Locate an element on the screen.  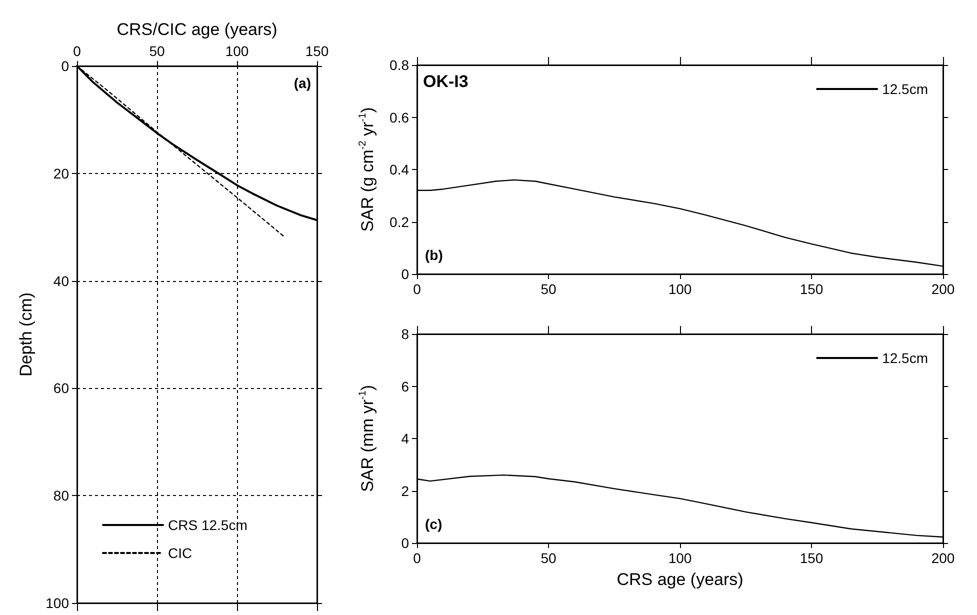
y-tick-label: 0.8 is located at coordinates (400, 65).